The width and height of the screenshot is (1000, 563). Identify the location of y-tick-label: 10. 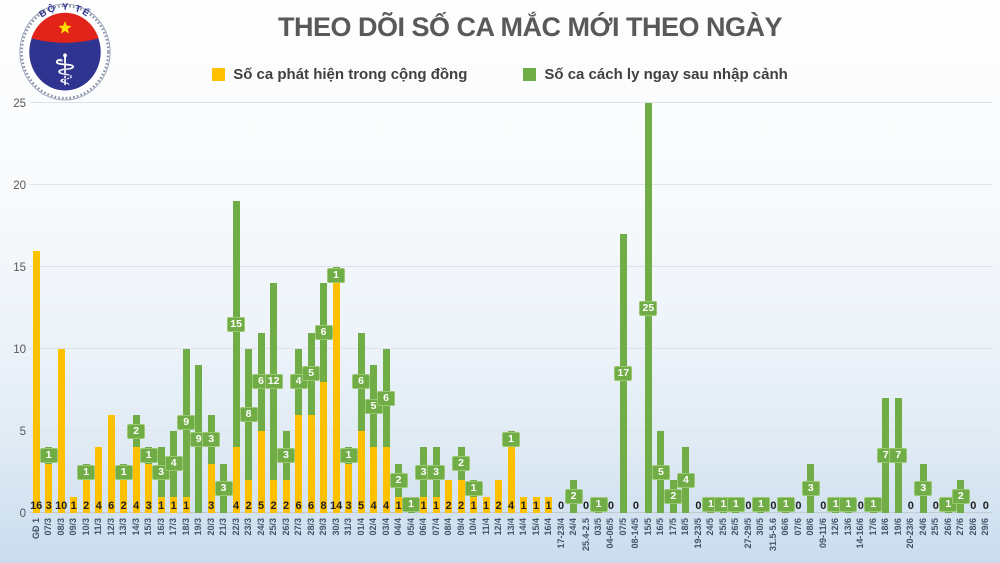
(19, 350).